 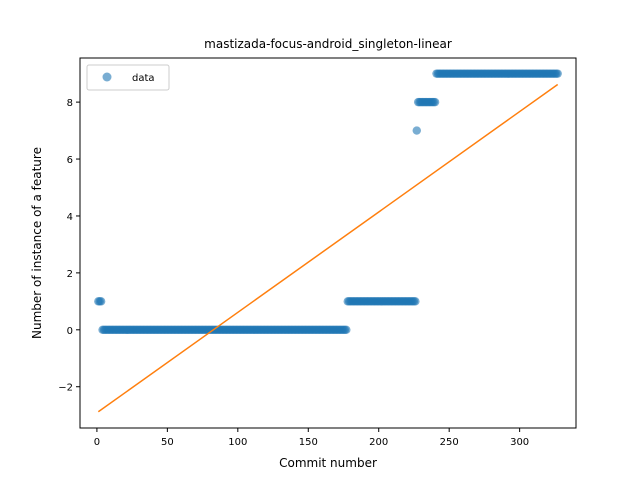 What do you see at coordinates (65, 388) in the screenshot?
I see `y-tick-label: −2` at bounding box center [65, 388].